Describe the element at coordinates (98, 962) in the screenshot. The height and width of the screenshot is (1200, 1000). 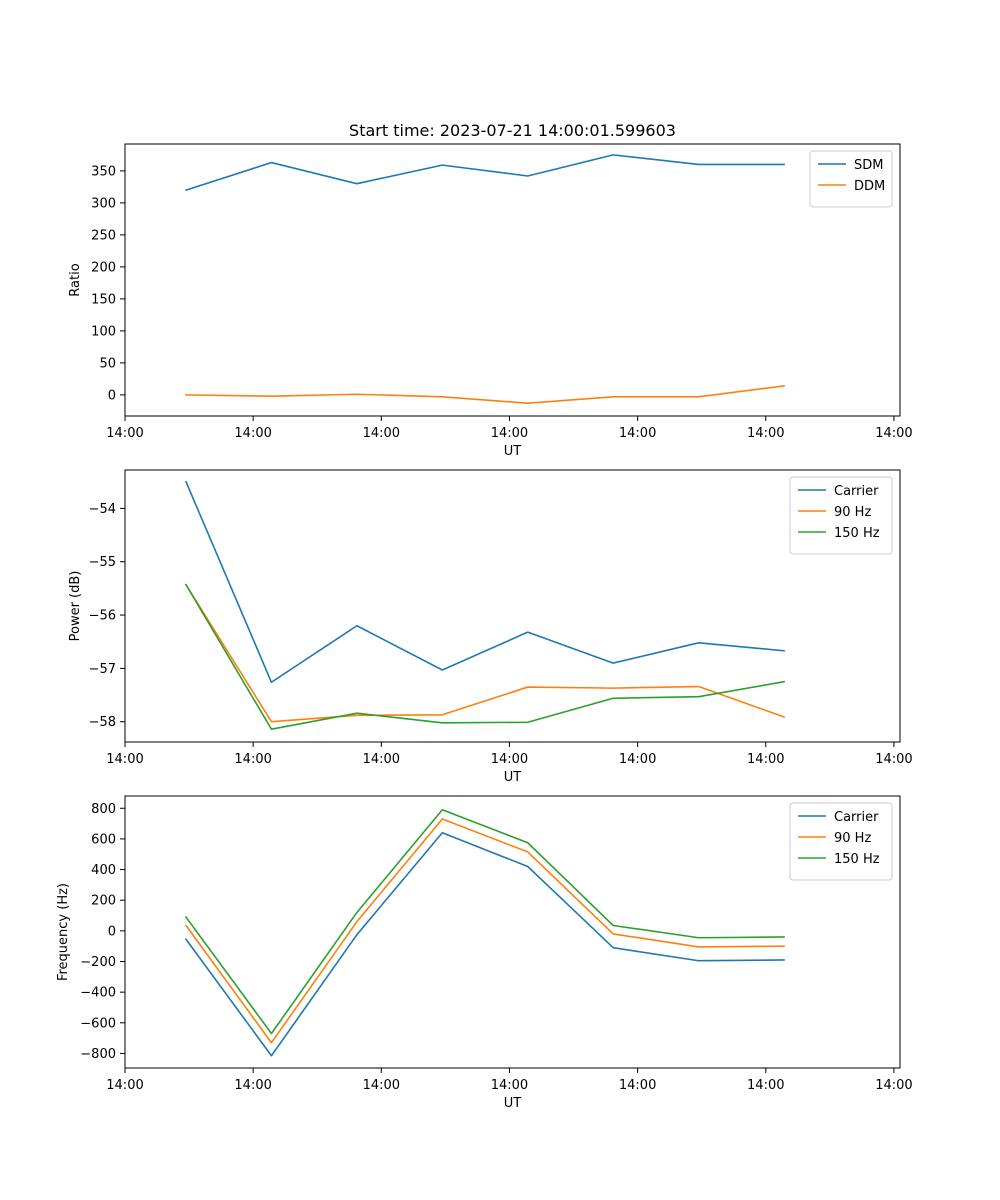
I see `y-tick-label: −200` at that location.